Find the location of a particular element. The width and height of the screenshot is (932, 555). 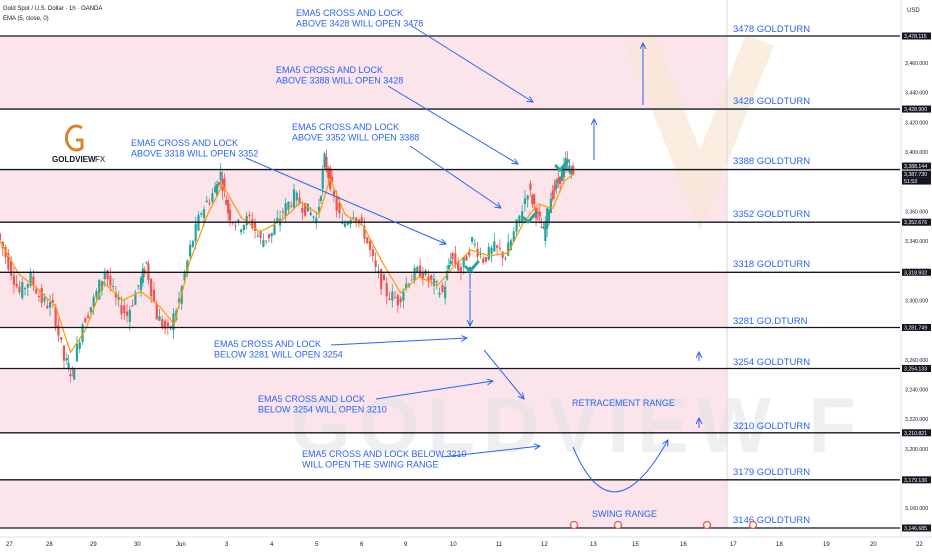

level-label: 3210 GOLDTURN is located at coordinates (771, 426).